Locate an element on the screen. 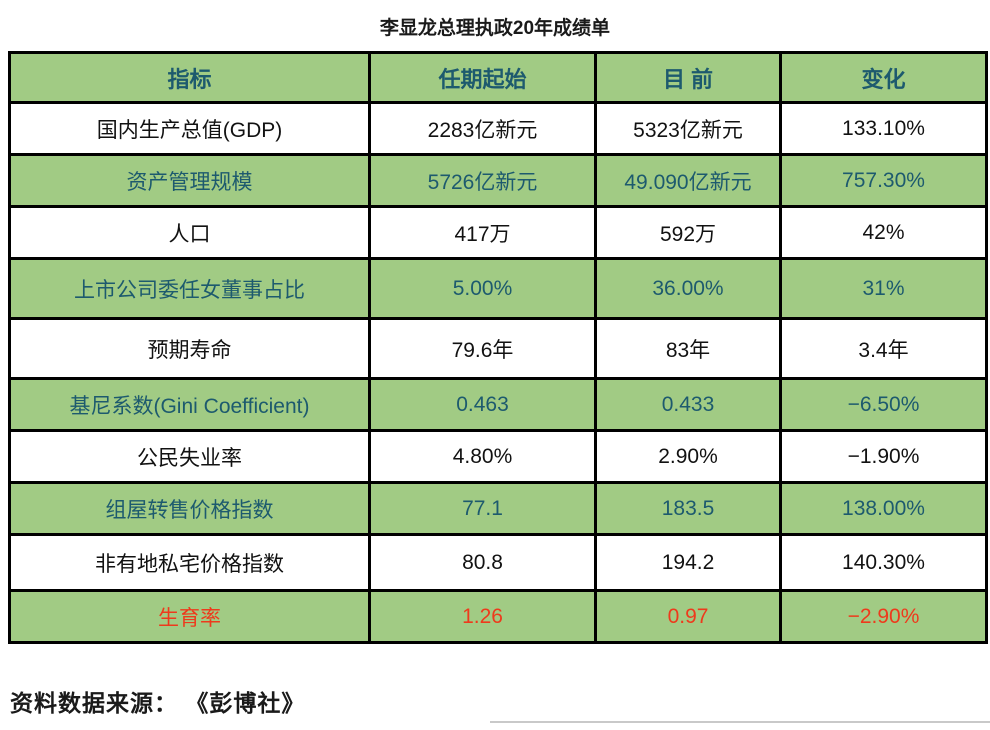 This screenshot has height=730, width=990. cell-current: 183.5 is located at coordinates (688, 508).